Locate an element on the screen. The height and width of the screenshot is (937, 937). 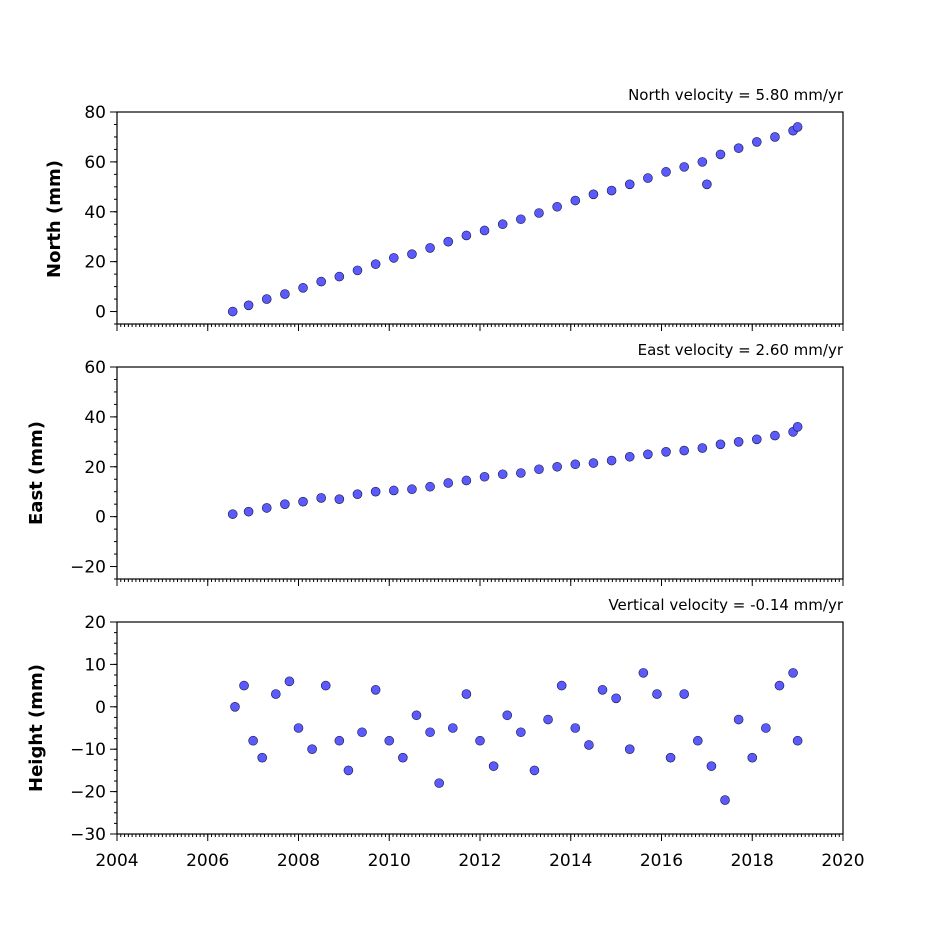
height-y-tick-label: 20 is located at coordinates (95, 623).